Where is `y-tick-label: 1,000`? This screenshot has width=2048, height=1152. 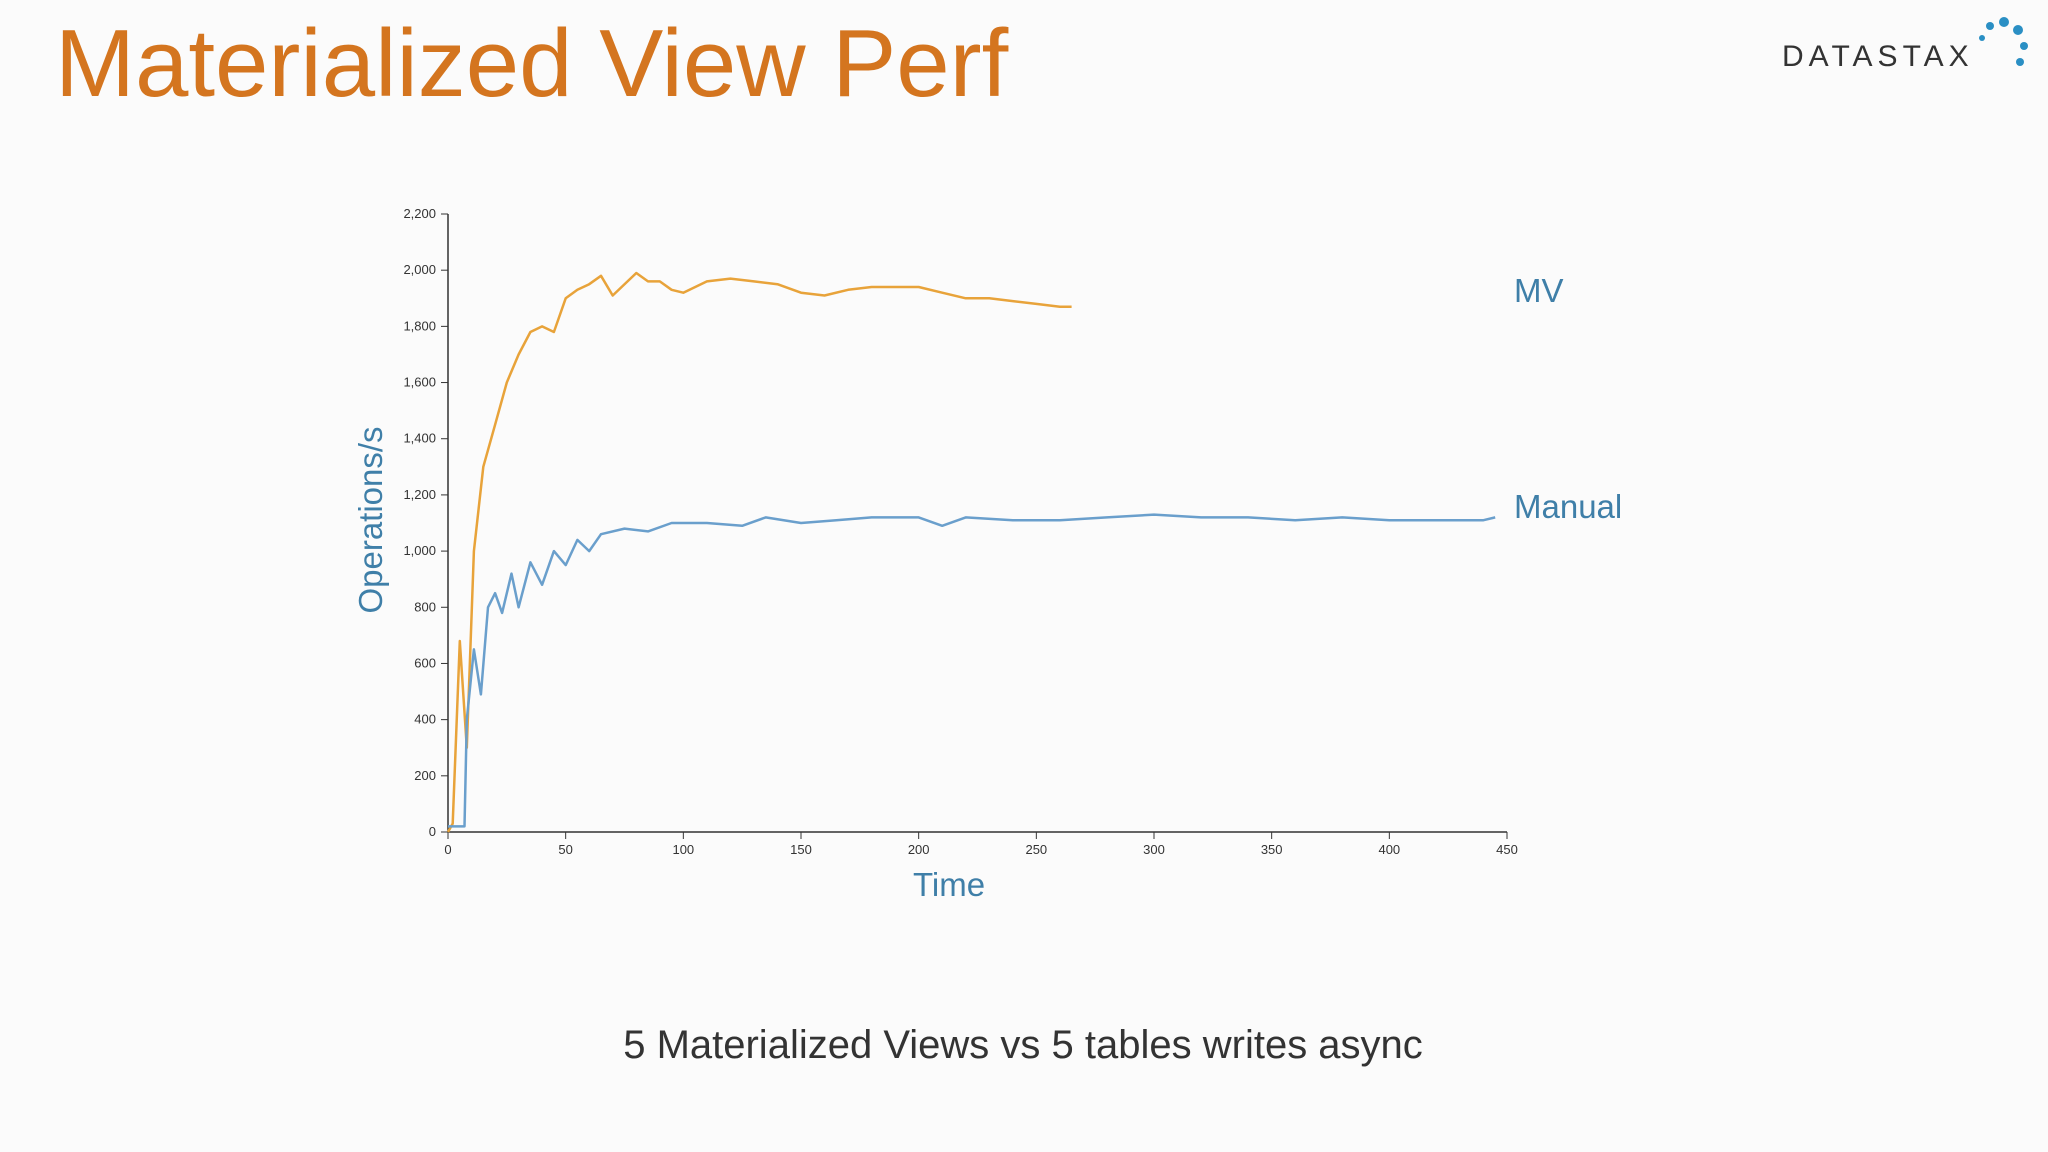 y-tick-label: 1,000 is located at coordinates (419, 550).